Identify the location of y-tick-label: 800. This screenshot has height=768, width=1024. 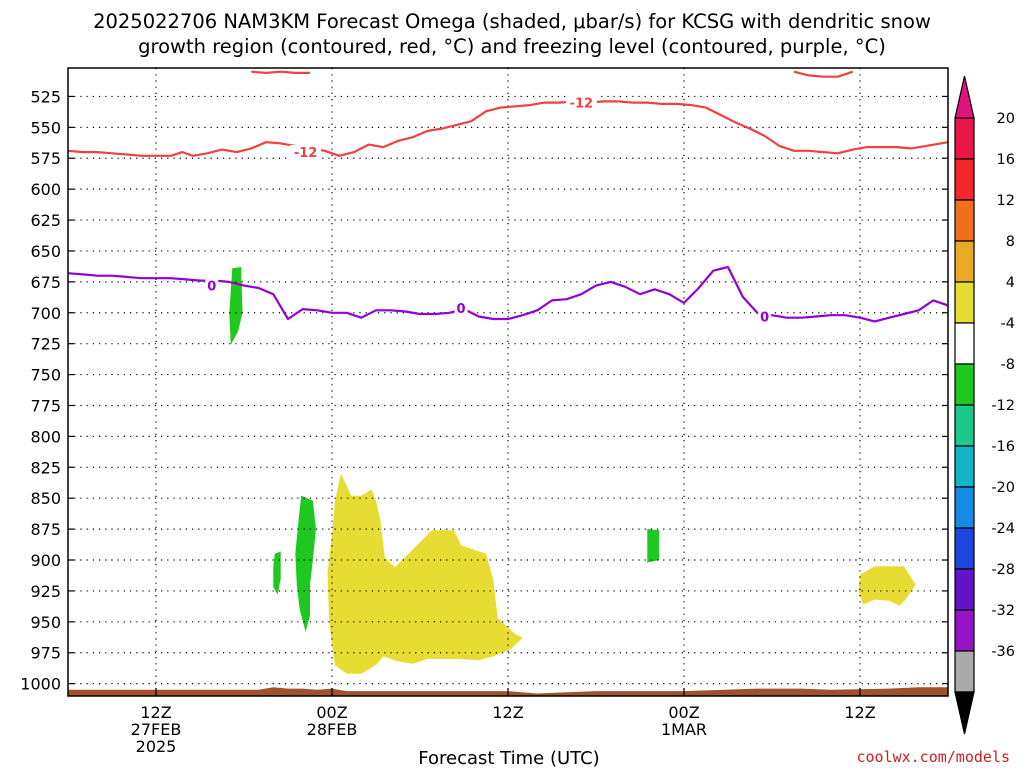
(45, 436).